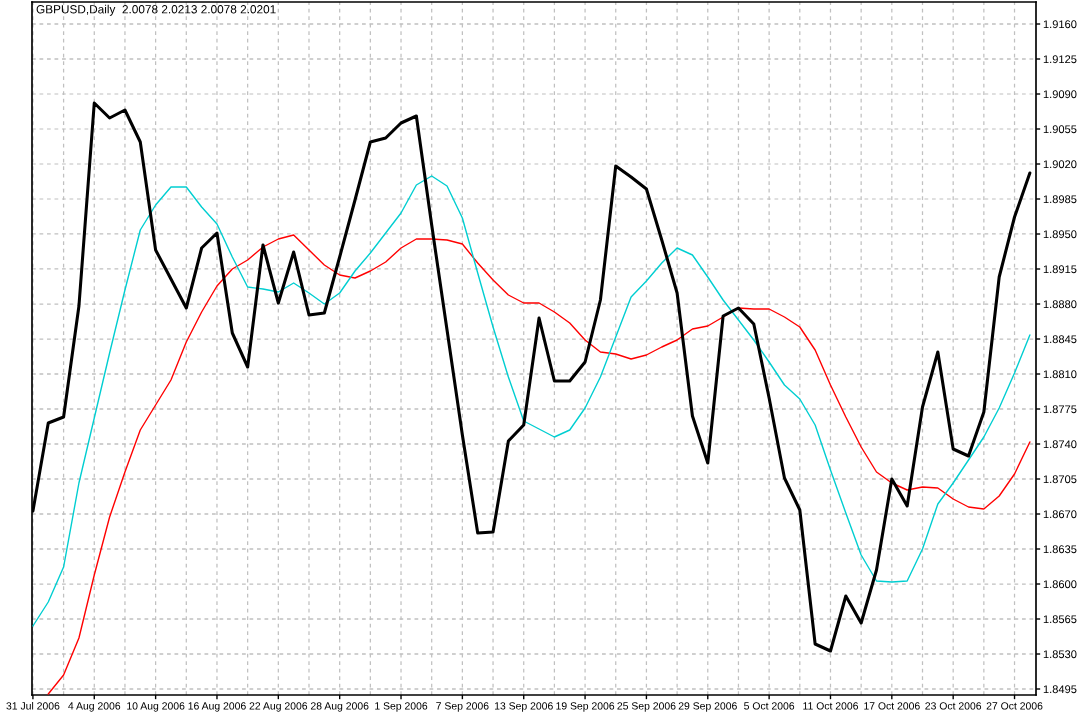 The height and width of the screenshot is (712, 1087). I want to click on x-tick-label: 7 Sep 2006, so click(462, 707).